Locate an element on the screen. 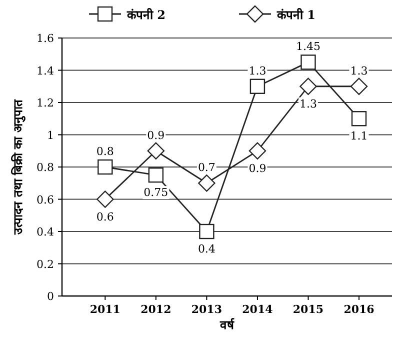  data-label: 0.4 is located at coordinates (207, 249).